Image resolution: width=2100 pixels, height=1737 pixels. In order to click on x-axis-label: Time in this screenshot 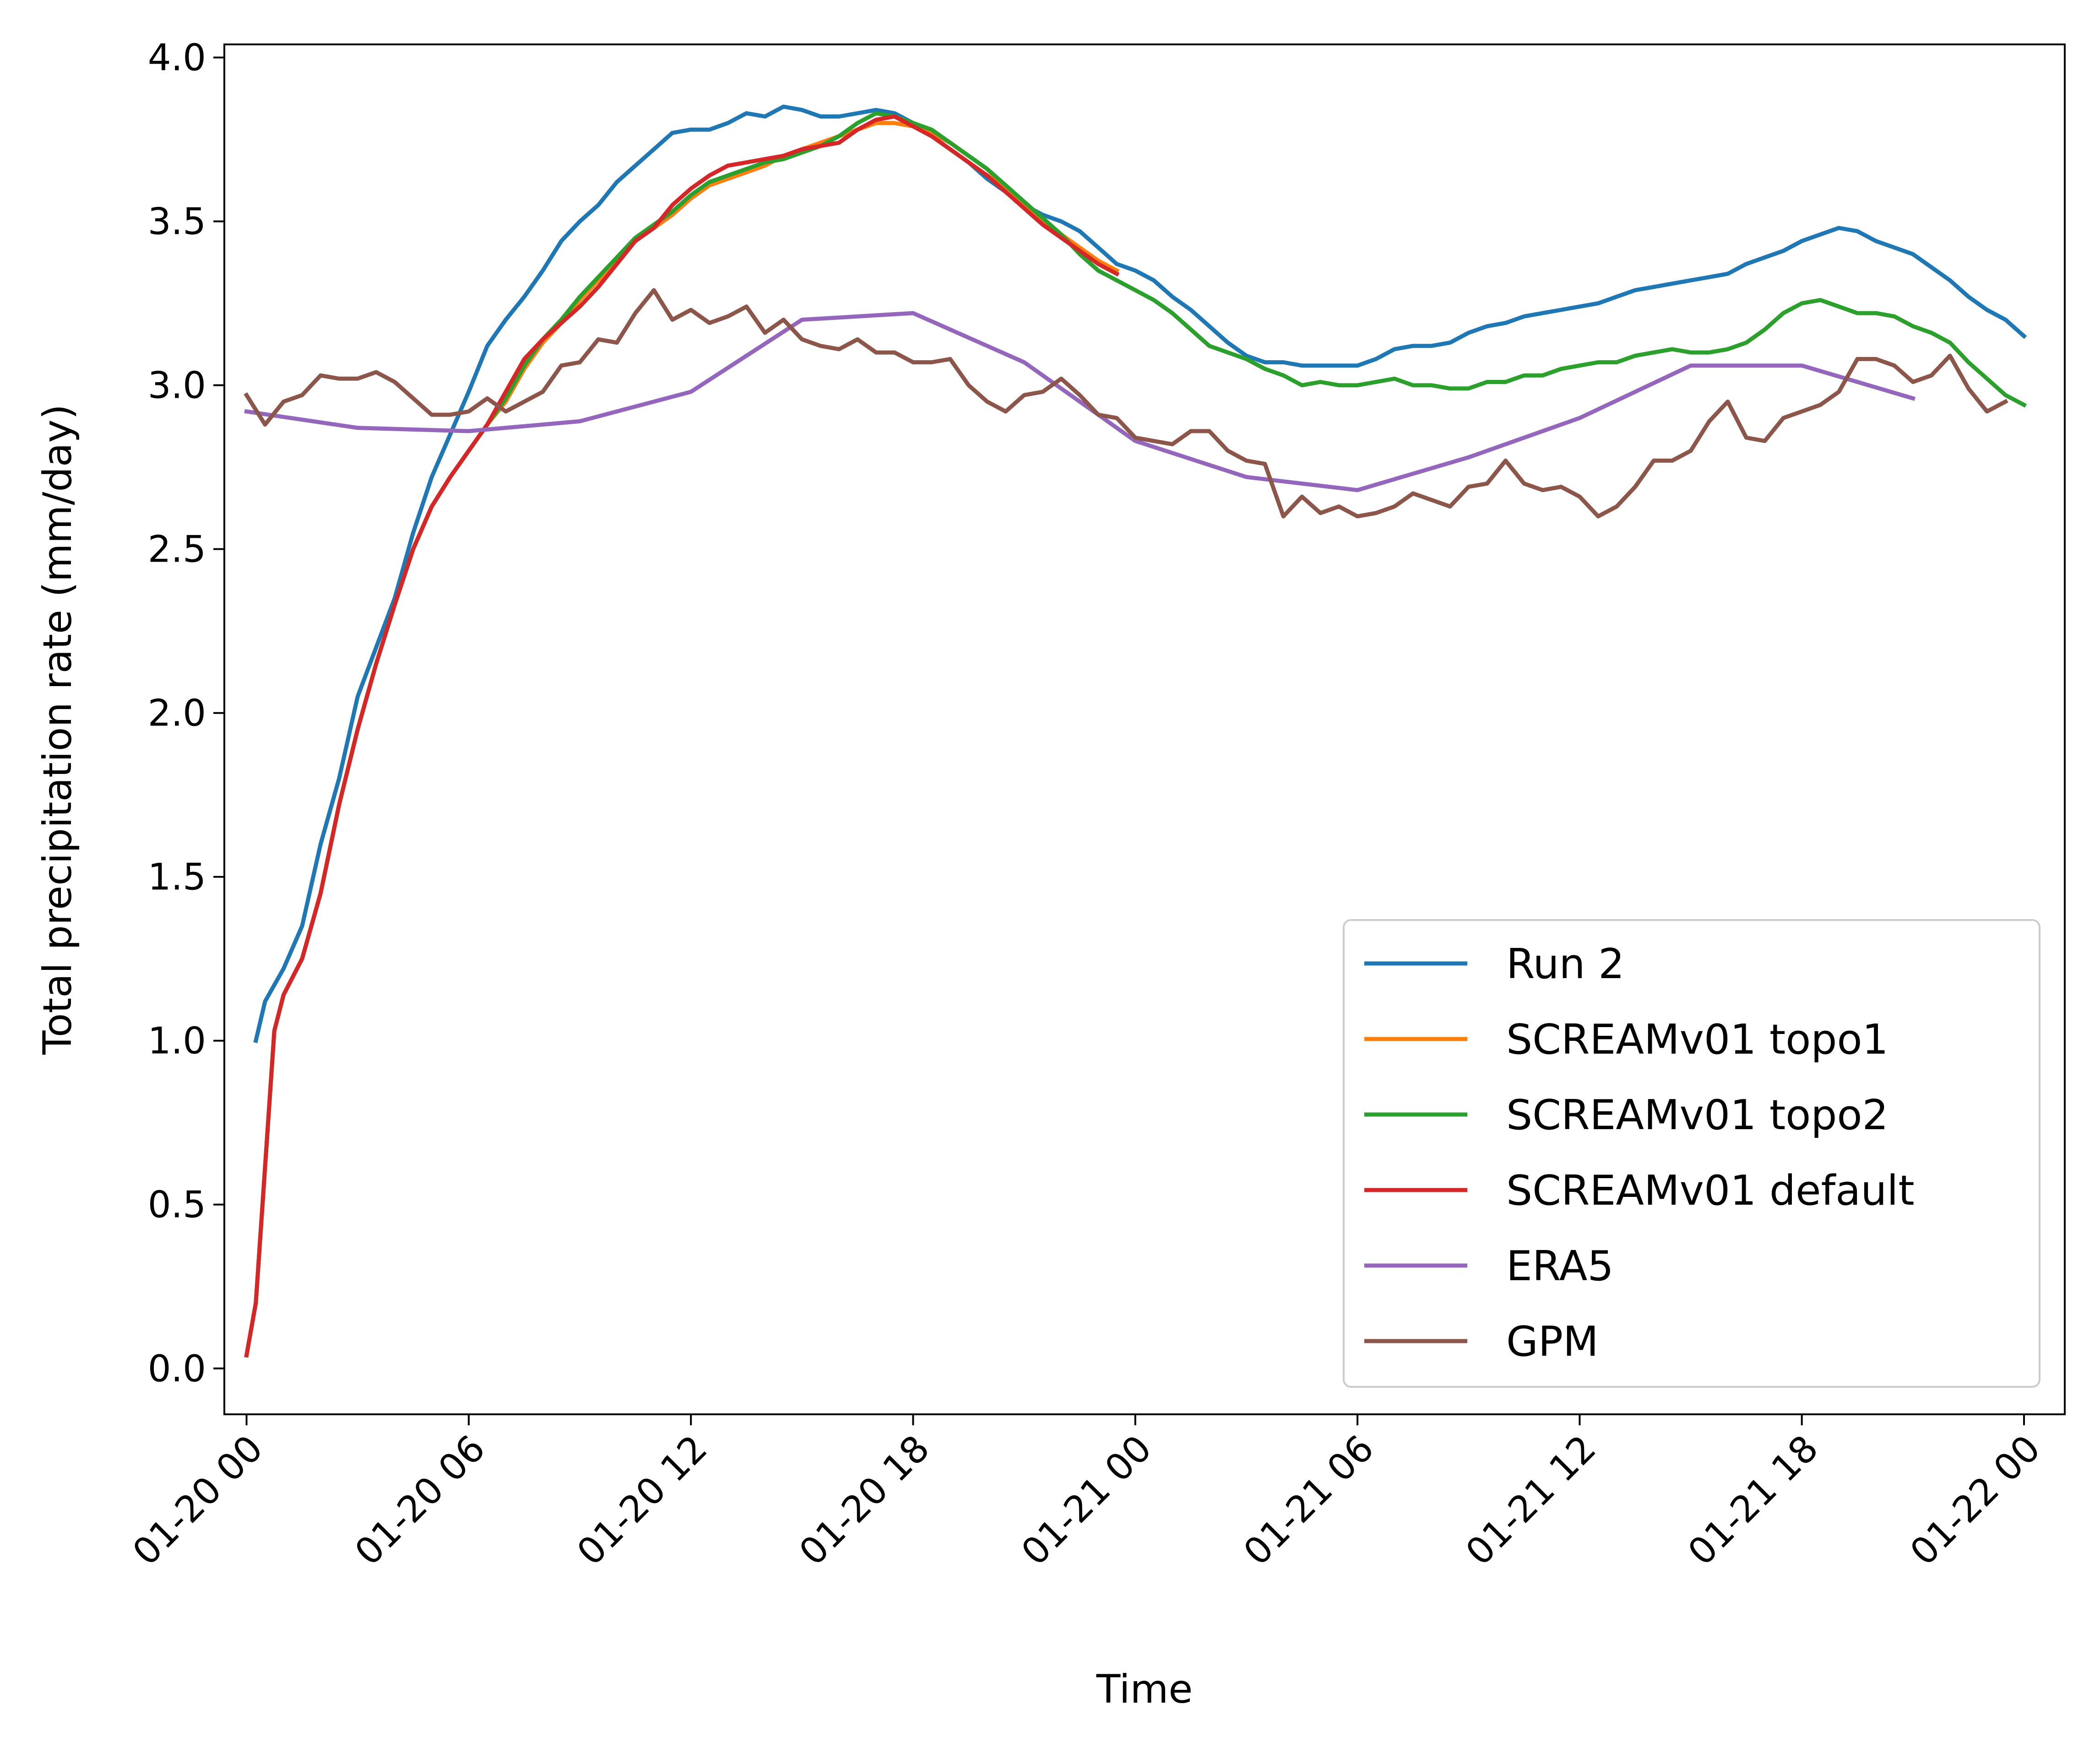, I will do `click(1144, 1689)`.